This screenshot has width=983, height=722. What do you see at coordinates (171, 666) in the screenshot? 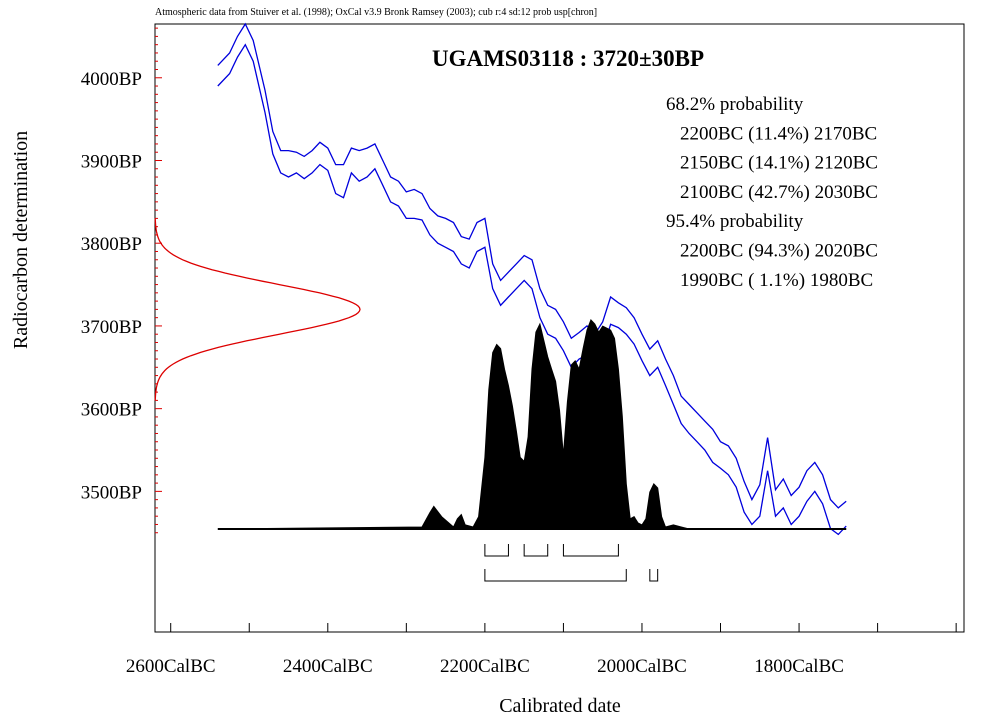
I see `x-tick-label: 2600CalBC` at bounding box center [171, 666].